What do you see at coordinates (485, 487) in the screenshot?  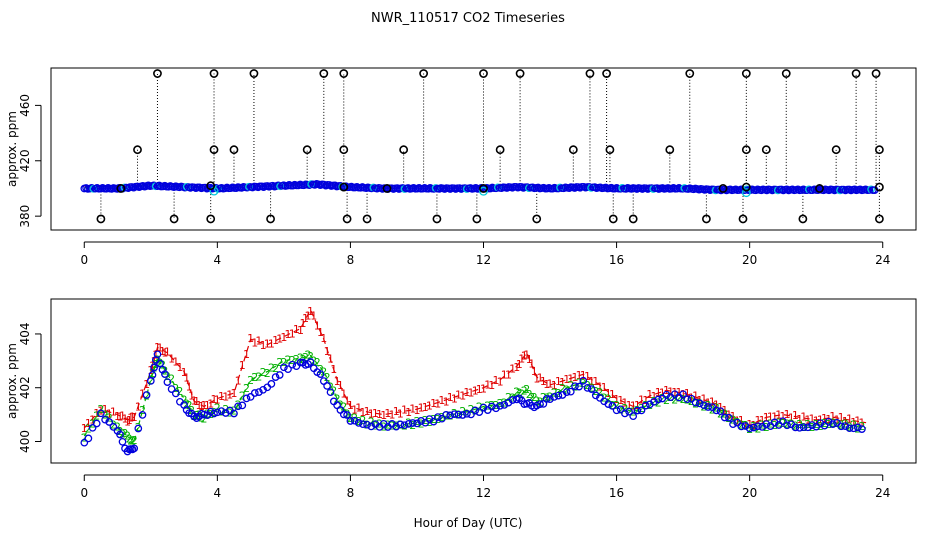 I see `bottom-x-axis: 0 4 8 12 16 20 24` at bounding box center [485, 487].